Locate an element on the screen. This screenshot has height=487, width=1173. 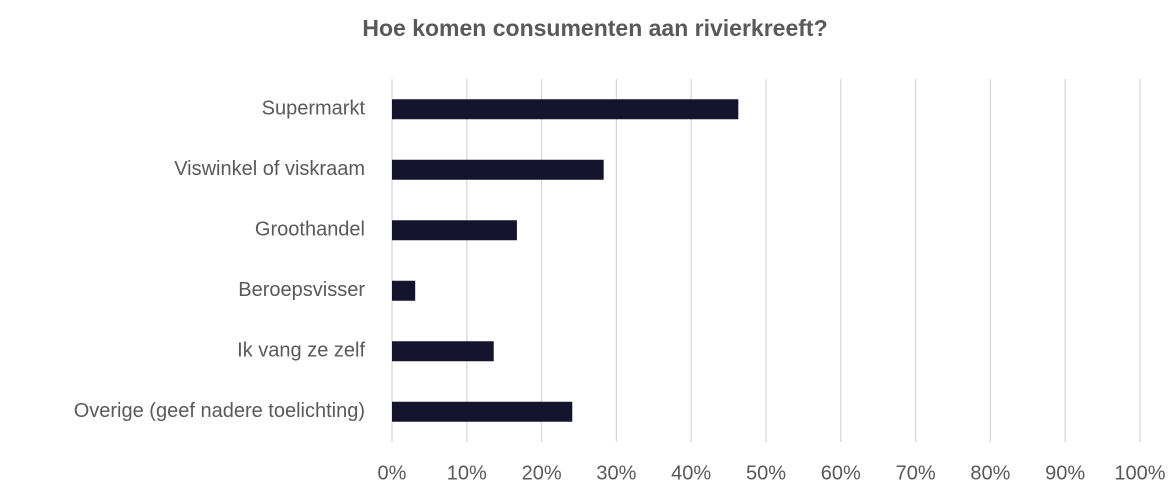
x-tick-label: 20% is located at coordinates (542, 473).